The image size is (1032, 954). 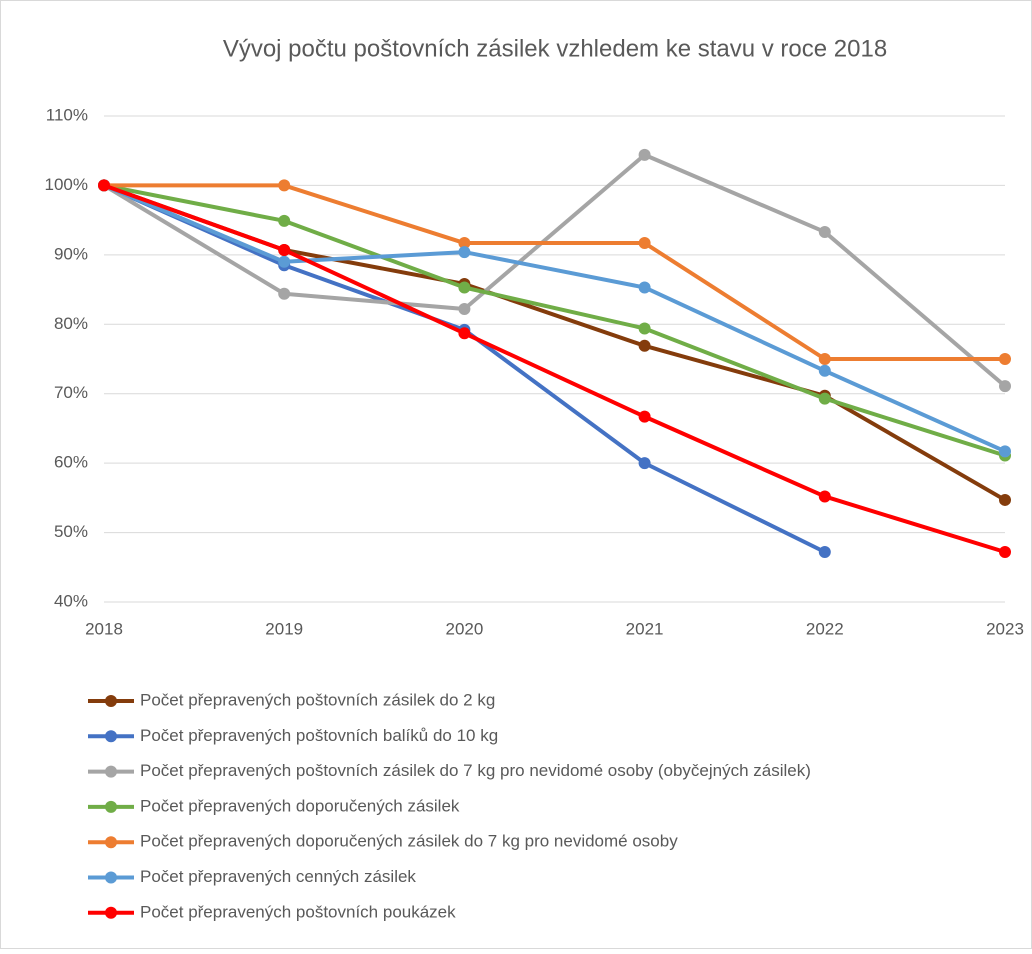 I want to click on x-tick-label: 2021, so click(x=645, y=628).